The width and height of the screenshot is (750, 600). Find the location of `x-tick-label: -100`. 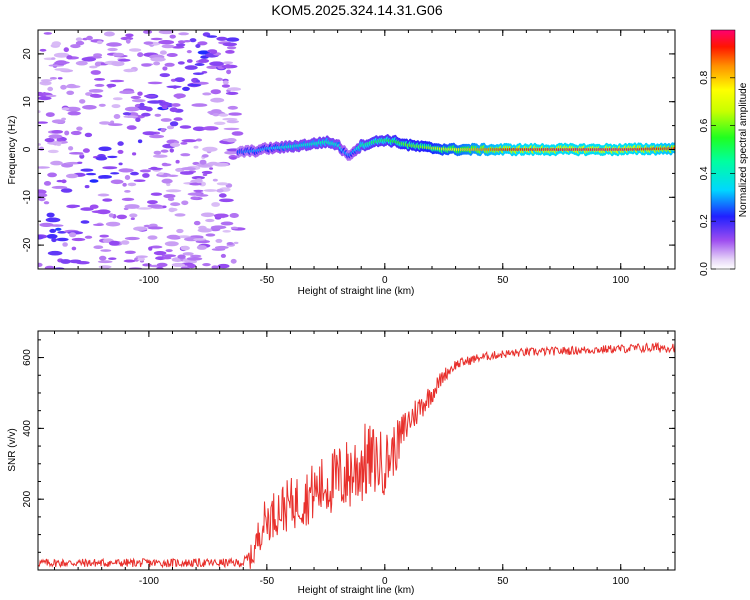

x-tick-label: -100 is located at coordinates (149, 581).